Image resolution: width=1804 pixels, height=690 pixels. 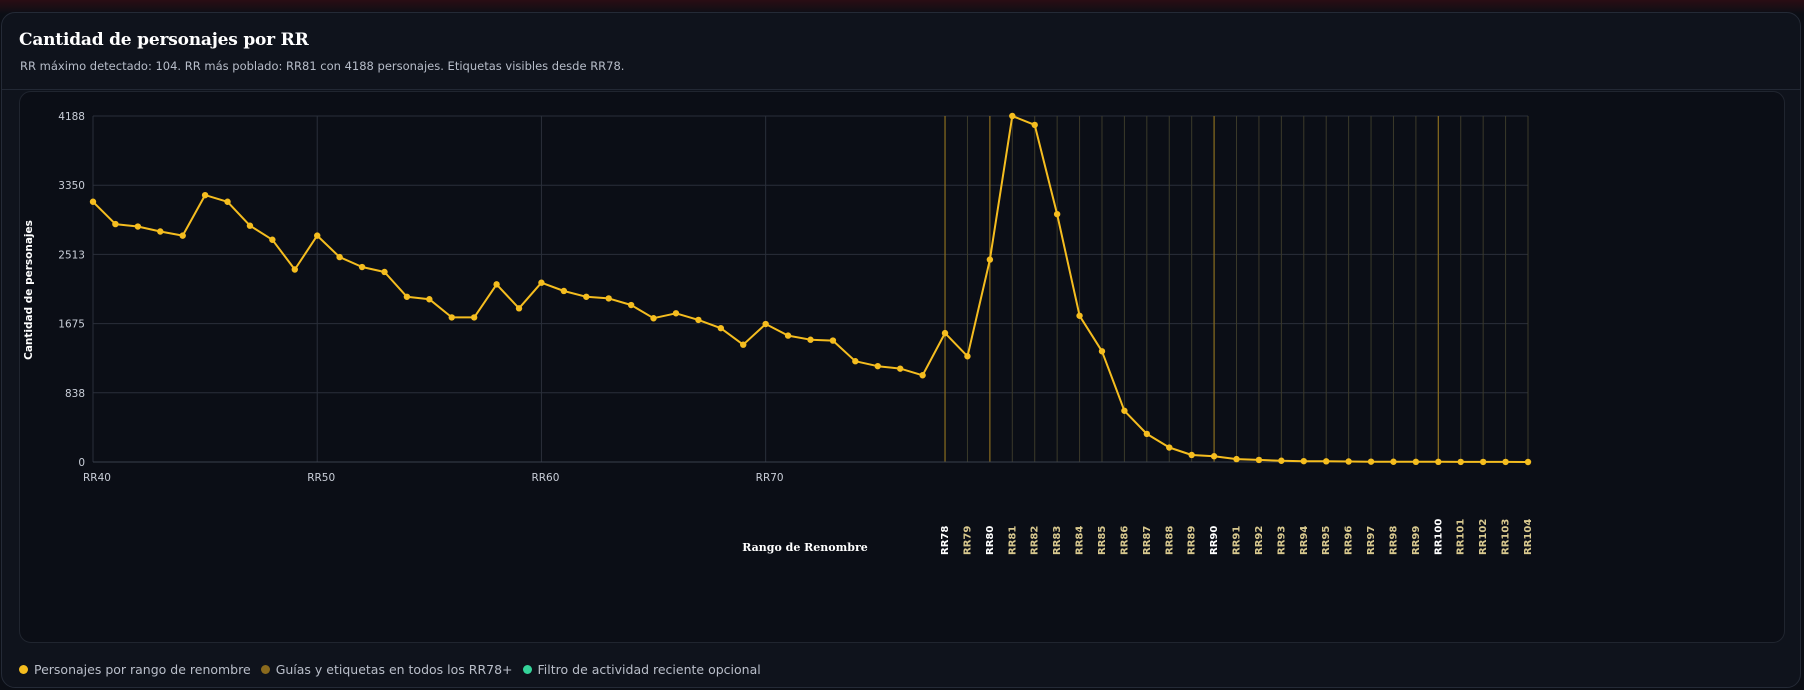 What do you see at coordinates (1461, 537) in the screenshot?
I see `x-tick-label-rotated: RR101` at bounding box center [1461, 537].